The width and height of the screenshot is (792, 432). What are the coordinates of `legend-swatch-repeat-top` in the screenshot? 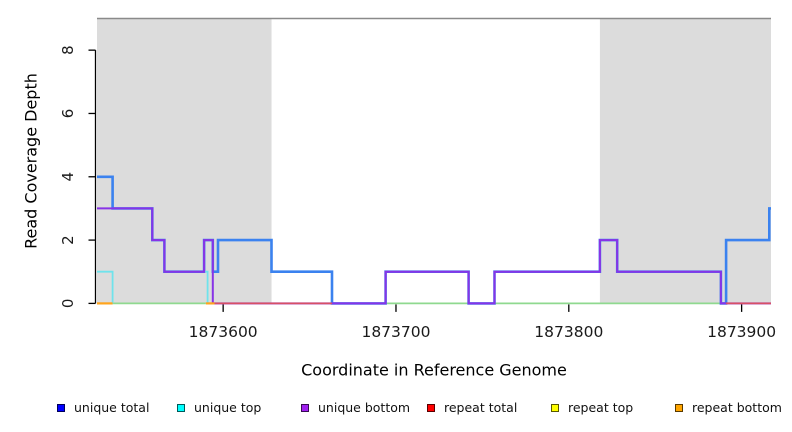 It's located at (555, 407).